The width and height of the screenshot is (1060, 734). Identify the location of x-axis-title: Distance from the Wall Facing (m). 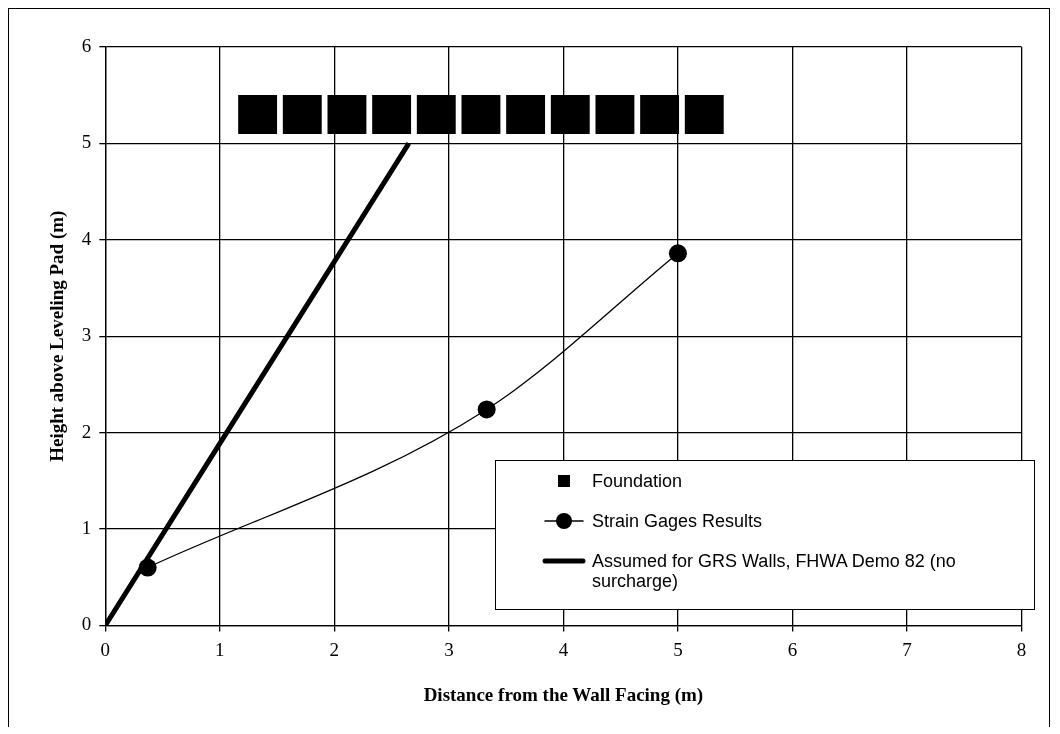
(563, 694).